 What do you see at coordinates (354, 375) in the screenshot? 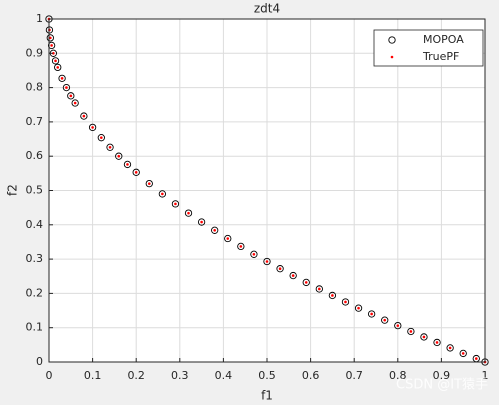
I see `x-tick-label: 0.7` at bounding box center [354, 375].